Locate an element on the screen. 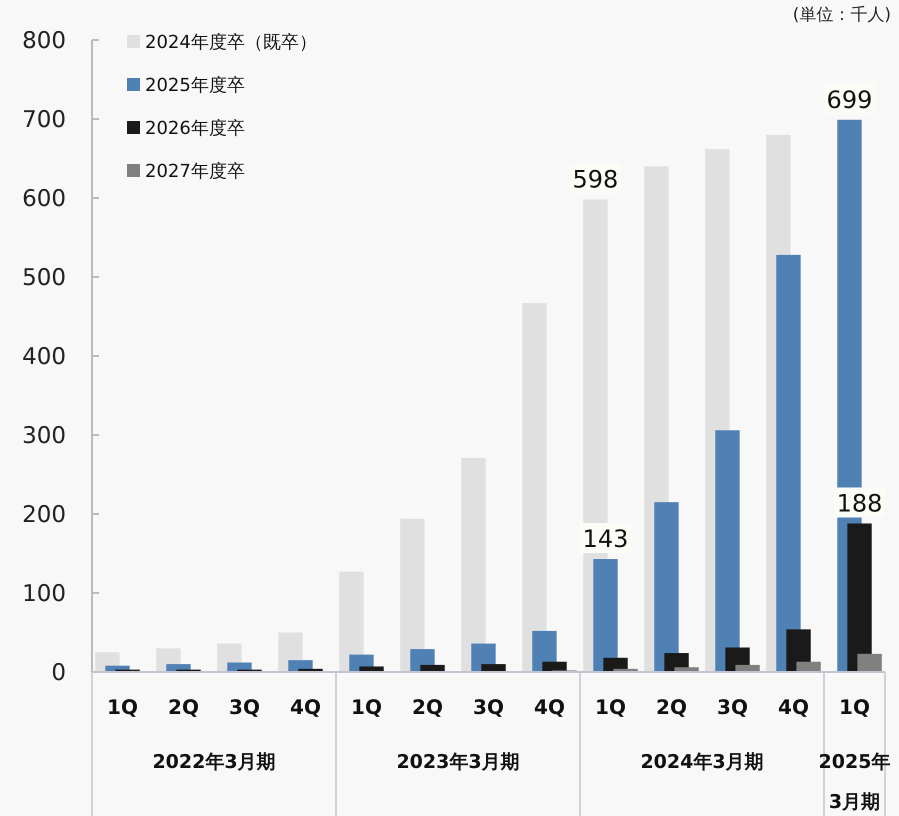 Image resolution: width=899 pixels, height=816 pixels. y-tick-label: 300 is located at coordinates (44, 436).